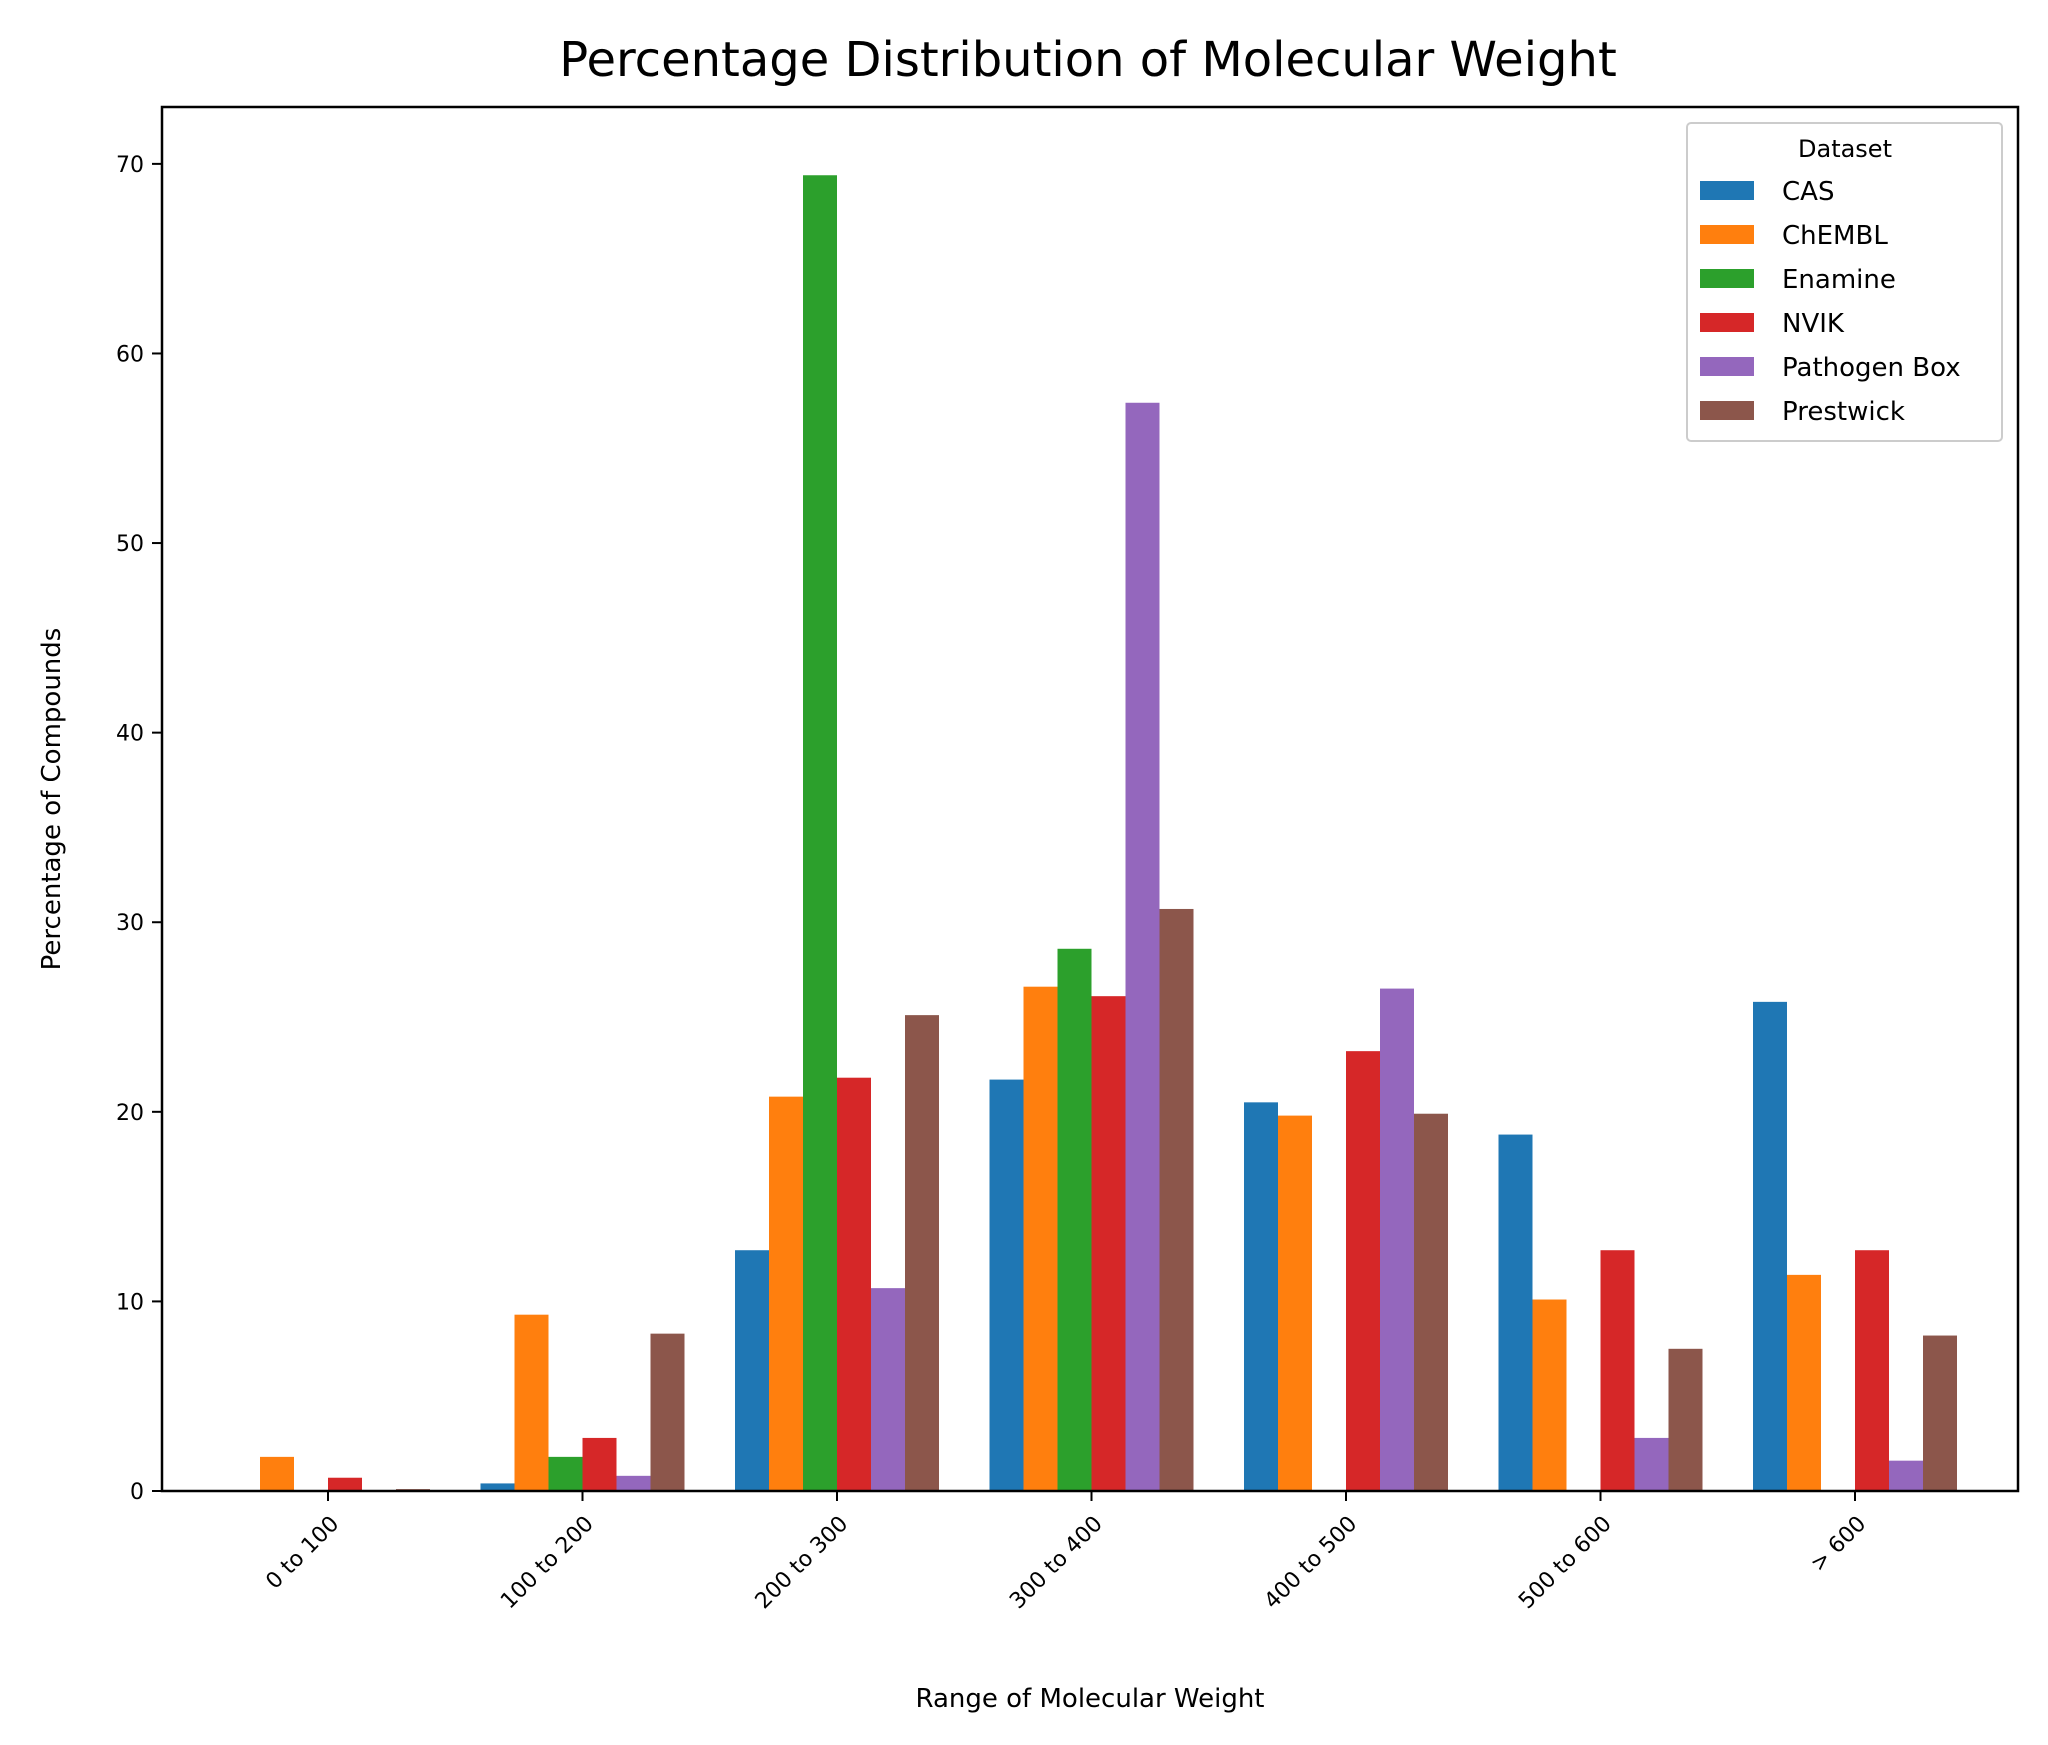  Describe the element at coordinates (1845, 149) in the screenshot. I see `legend-title: Dataset` at that location.